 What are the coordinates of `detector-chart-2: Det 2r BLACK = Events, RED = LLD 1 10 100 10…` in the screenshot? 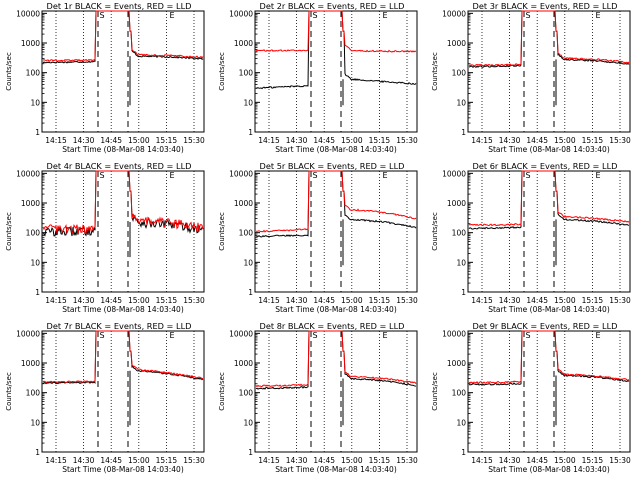 It's located at (318, 77).